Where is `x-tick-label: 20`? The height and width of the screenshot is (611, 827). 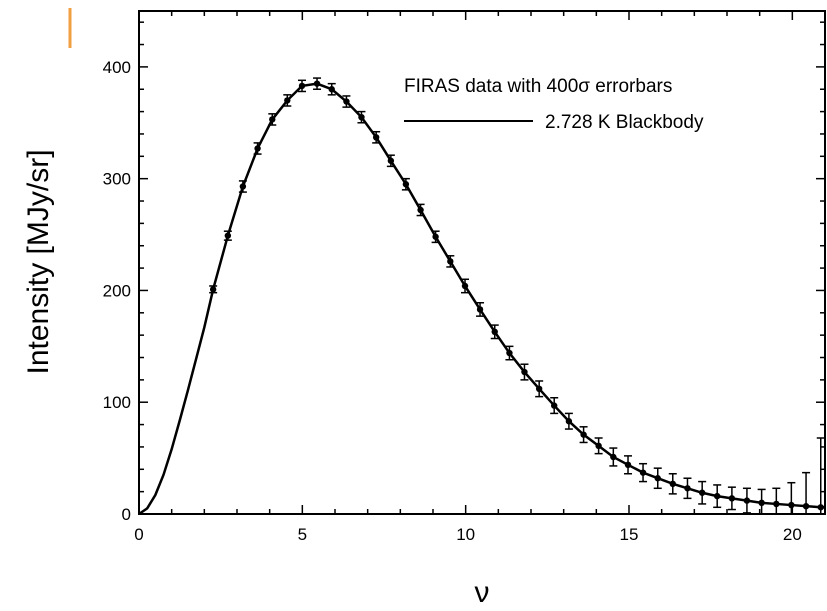 x-tick-label: 20 is located at coordinates (792, 534).